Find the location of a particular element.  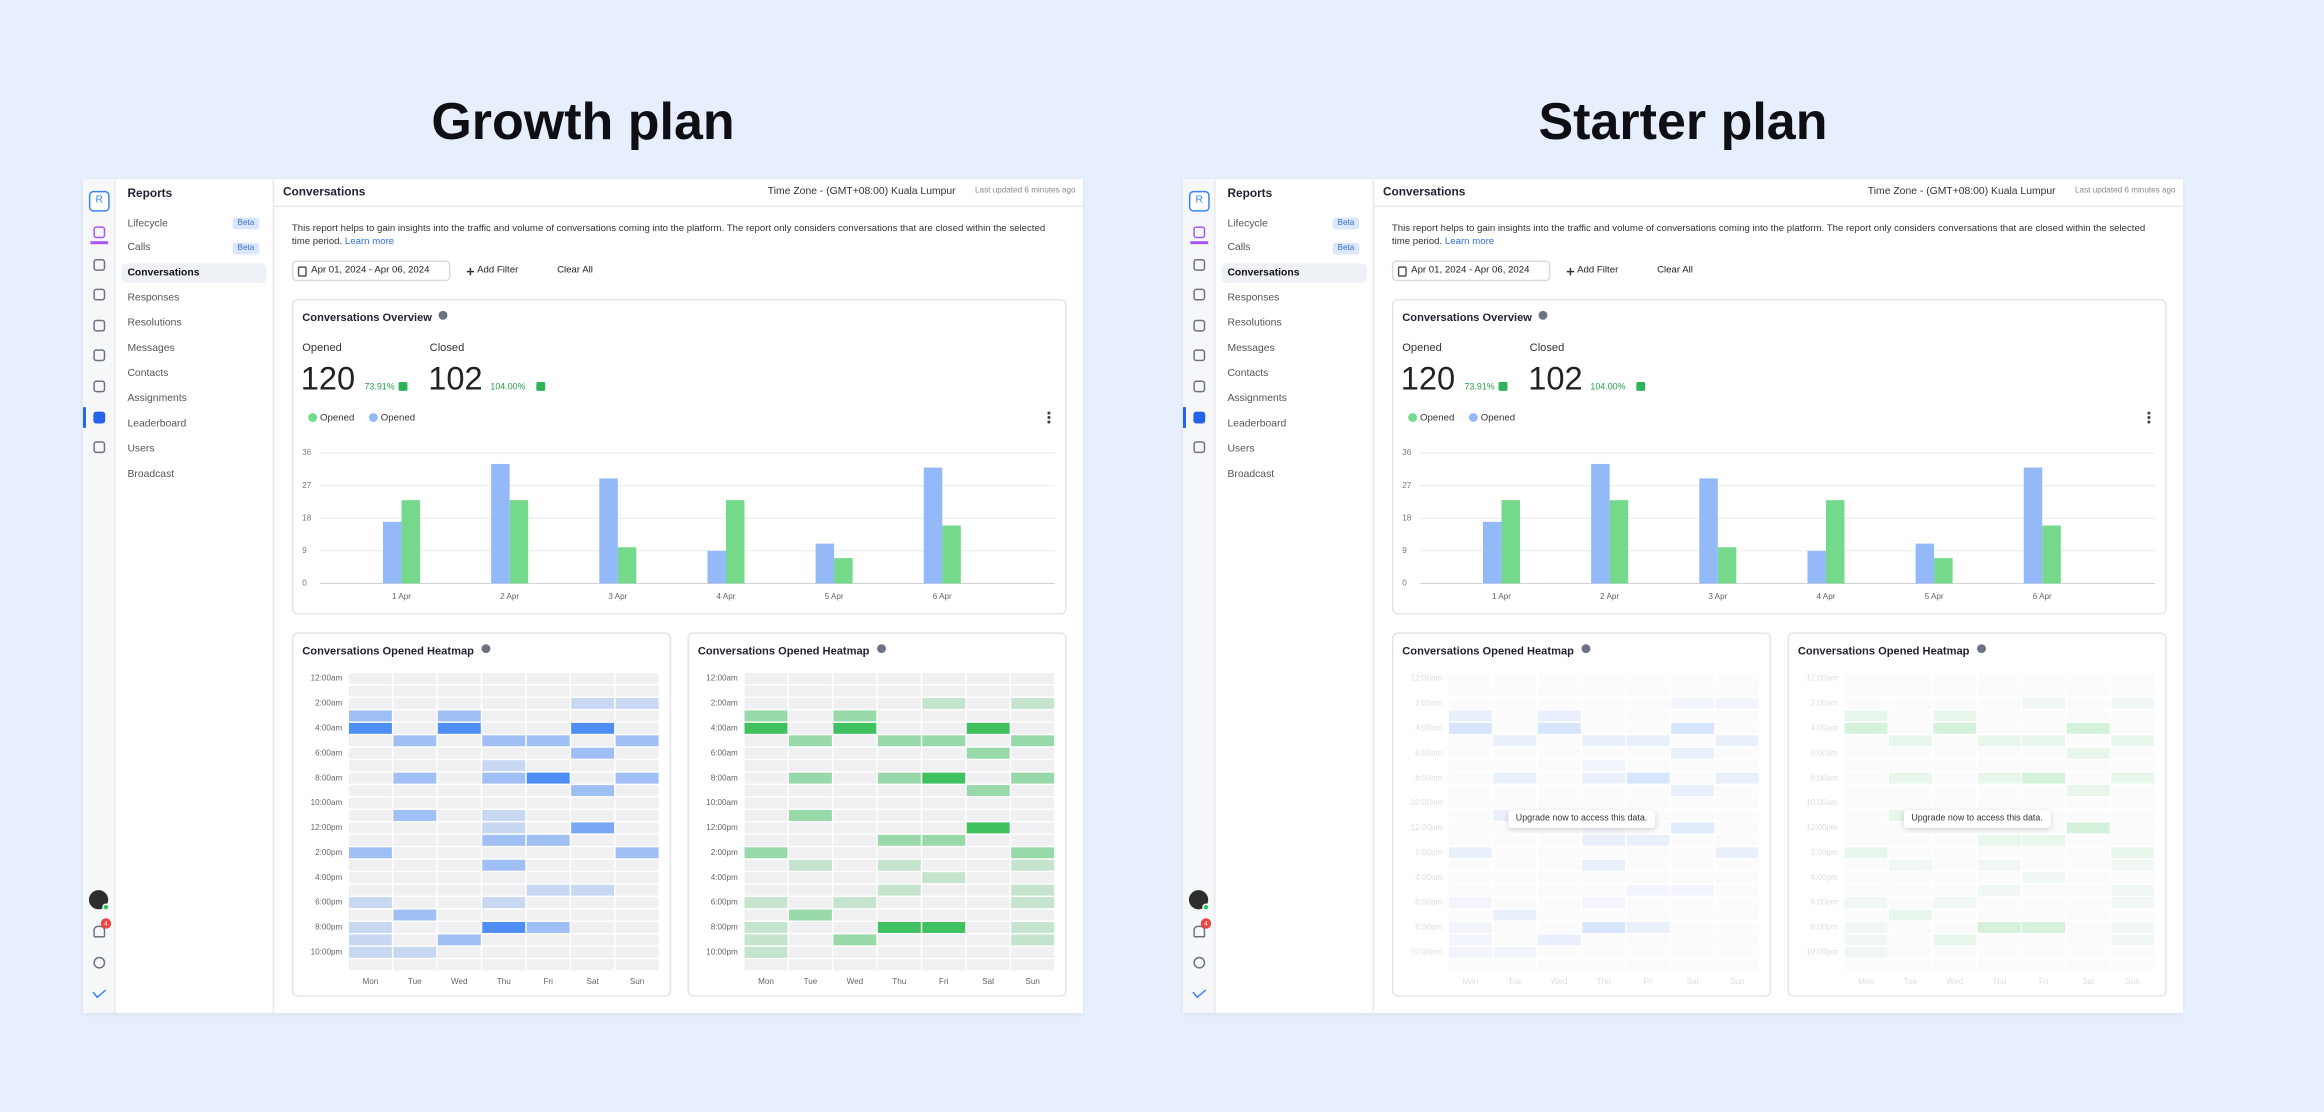

x-tick-label: 4 Apr is located at coordinates (1825, 596).